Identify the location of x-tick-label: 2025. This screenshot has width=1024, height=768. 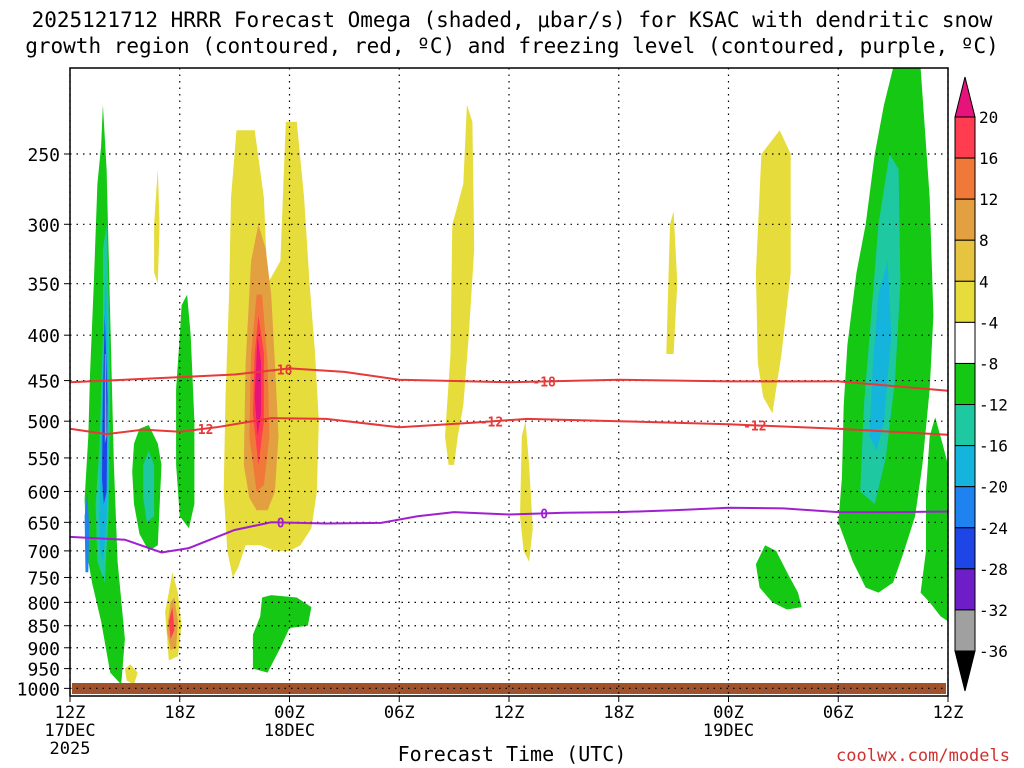
(70, 749).